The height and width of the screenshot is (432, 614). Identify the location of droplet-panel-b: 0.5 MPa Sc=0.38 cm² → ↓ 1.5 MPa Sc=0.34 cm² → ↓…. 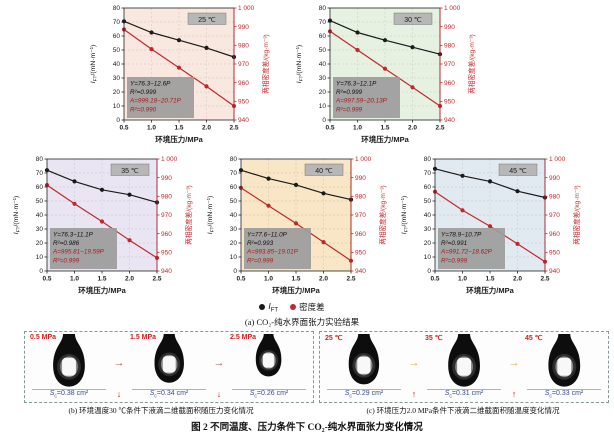
(169, 366).